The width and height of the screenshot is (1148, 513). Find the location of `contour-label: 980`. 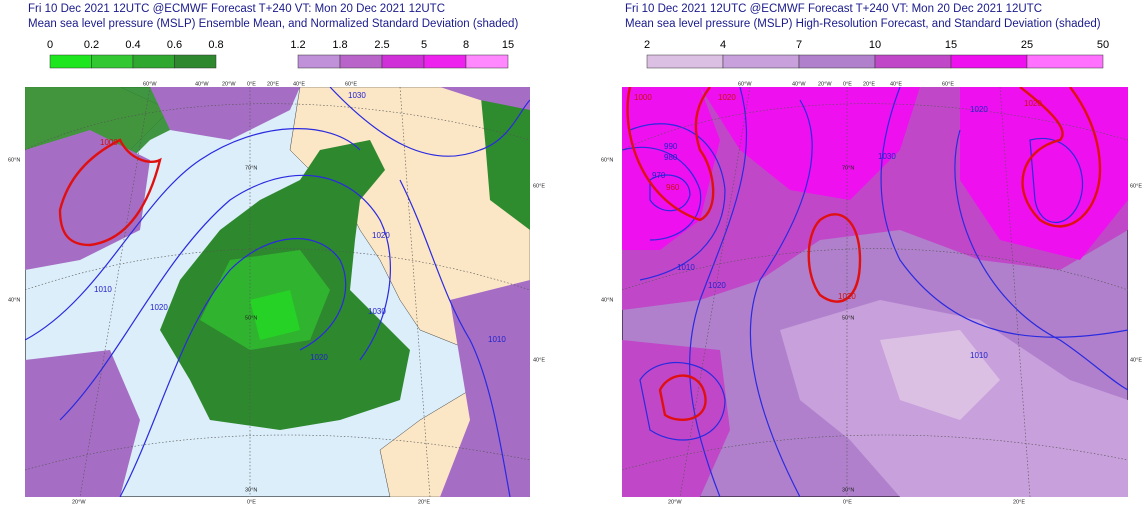

contour-label: 980 is located at coordinates (671, 157).